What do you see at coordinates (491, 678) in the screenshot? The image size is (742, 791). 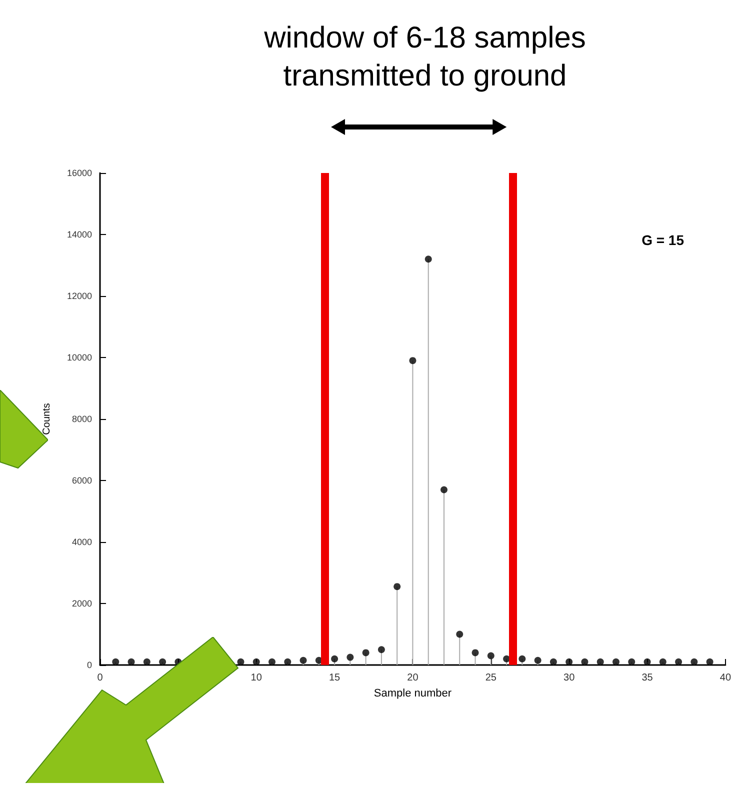 I see `x-tick-label: 25` at bounding box center [491, 678].